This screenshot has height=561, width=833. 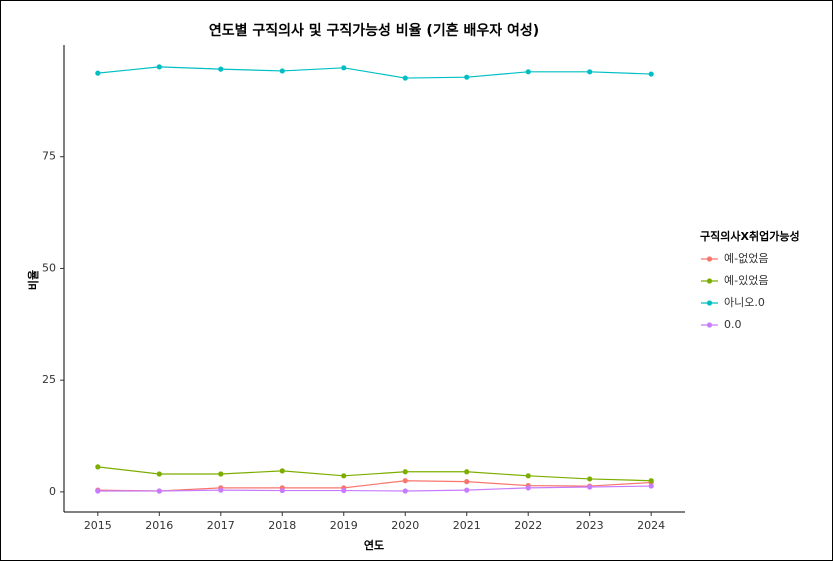 What do you see at coordinates (374, 545) in the screenshot?
I see `x-axis-label: 연도` at bounding box center [374, 545].